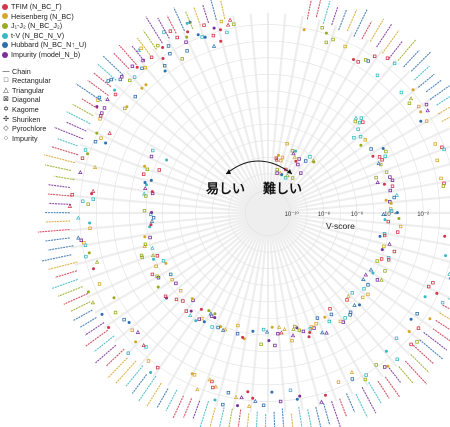 This screenshot has height=427, width=450. Describe the element at coordinates (6, 81) in the screenshot. I see `square-icon: □` at that location.